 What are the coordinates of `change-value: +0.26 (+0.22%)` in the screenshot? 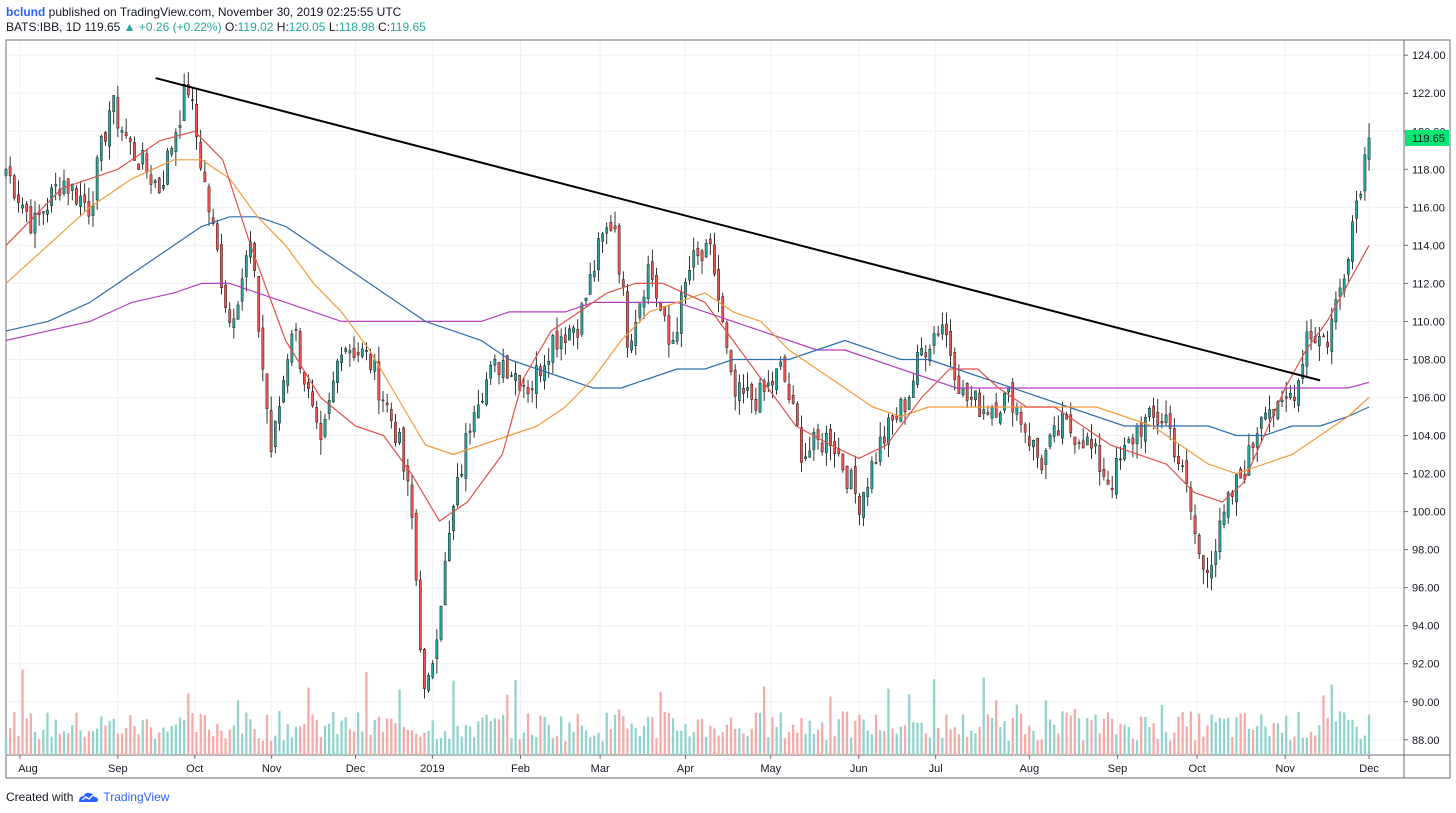 It's located at (180, 27).